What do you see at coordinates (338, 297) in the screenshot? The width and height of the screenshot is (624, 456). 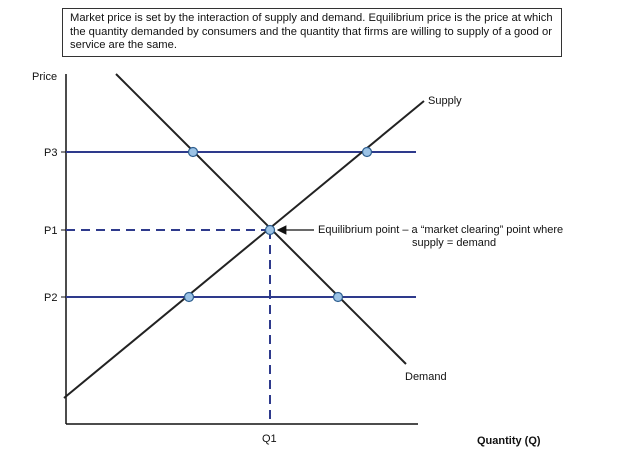 I see `marker-p2-demand` at bounding box center [338, 297].